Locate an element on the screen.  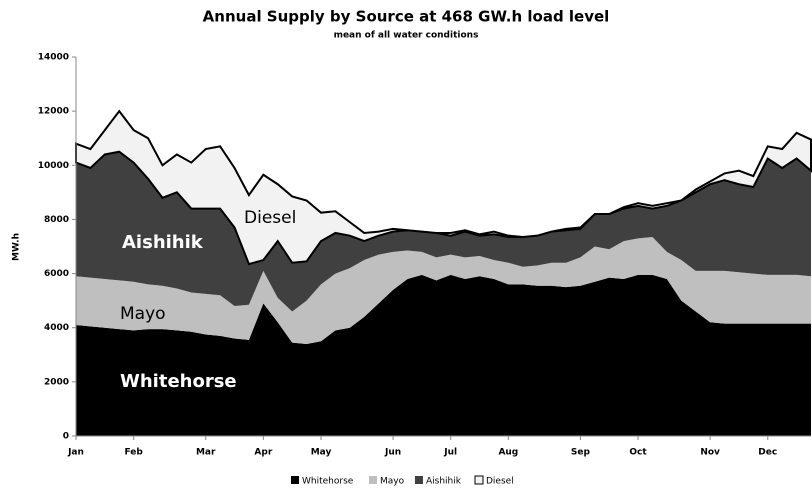
chart-subtitle: mean of all water conditions is located at coordinates (406, 36).